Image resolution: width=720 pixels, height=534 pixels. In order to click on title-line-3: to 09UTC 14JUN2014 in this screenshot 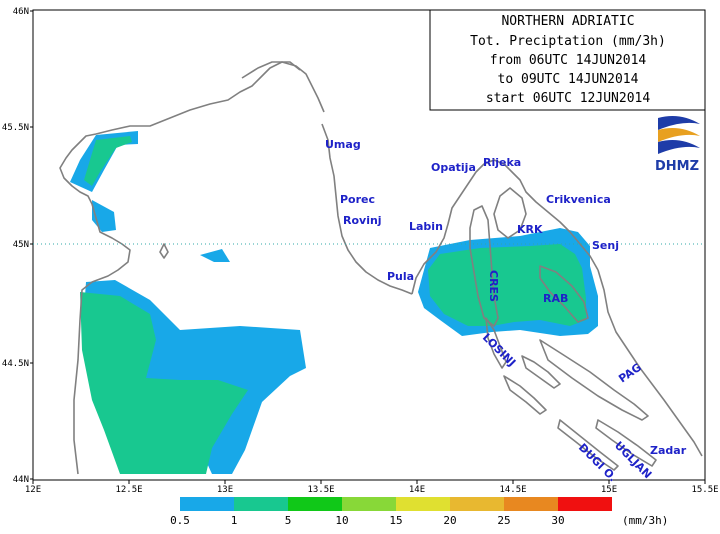, I will do `click(568, 79)`.